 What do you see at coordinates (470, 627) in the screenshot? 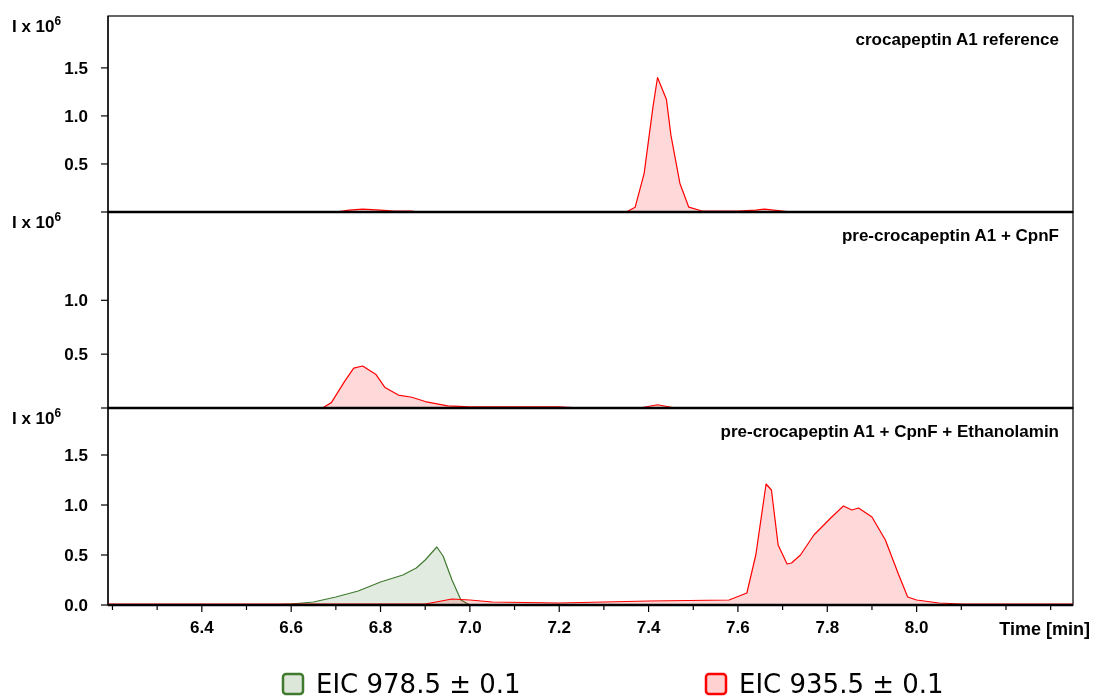
I see `x-tick-label: 7.0` at bounding box center [470, 627].